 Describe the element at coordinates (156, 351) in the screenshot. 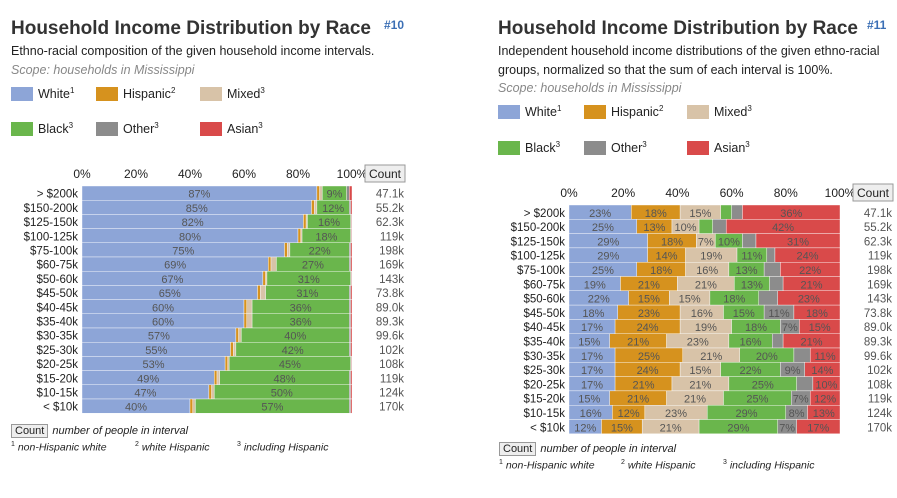

I see `data-label: 55%` at that location.